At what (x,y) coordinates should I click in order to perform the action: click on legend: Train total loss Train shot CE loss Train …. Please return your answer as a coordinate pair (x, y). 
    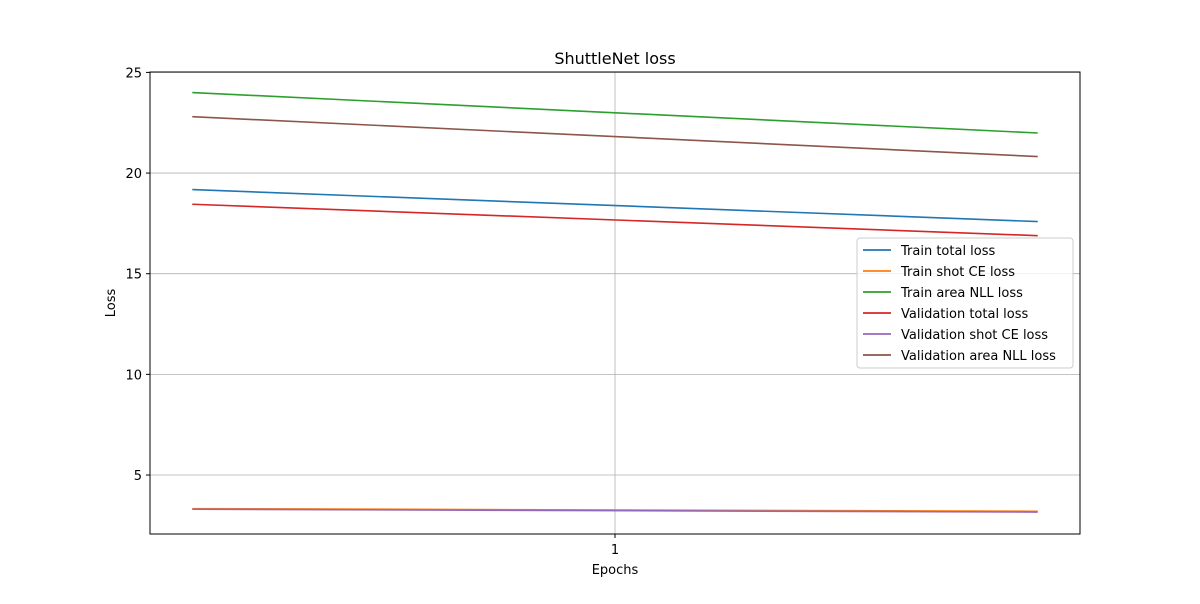
    Looking at the image, I should click on (965, 303).